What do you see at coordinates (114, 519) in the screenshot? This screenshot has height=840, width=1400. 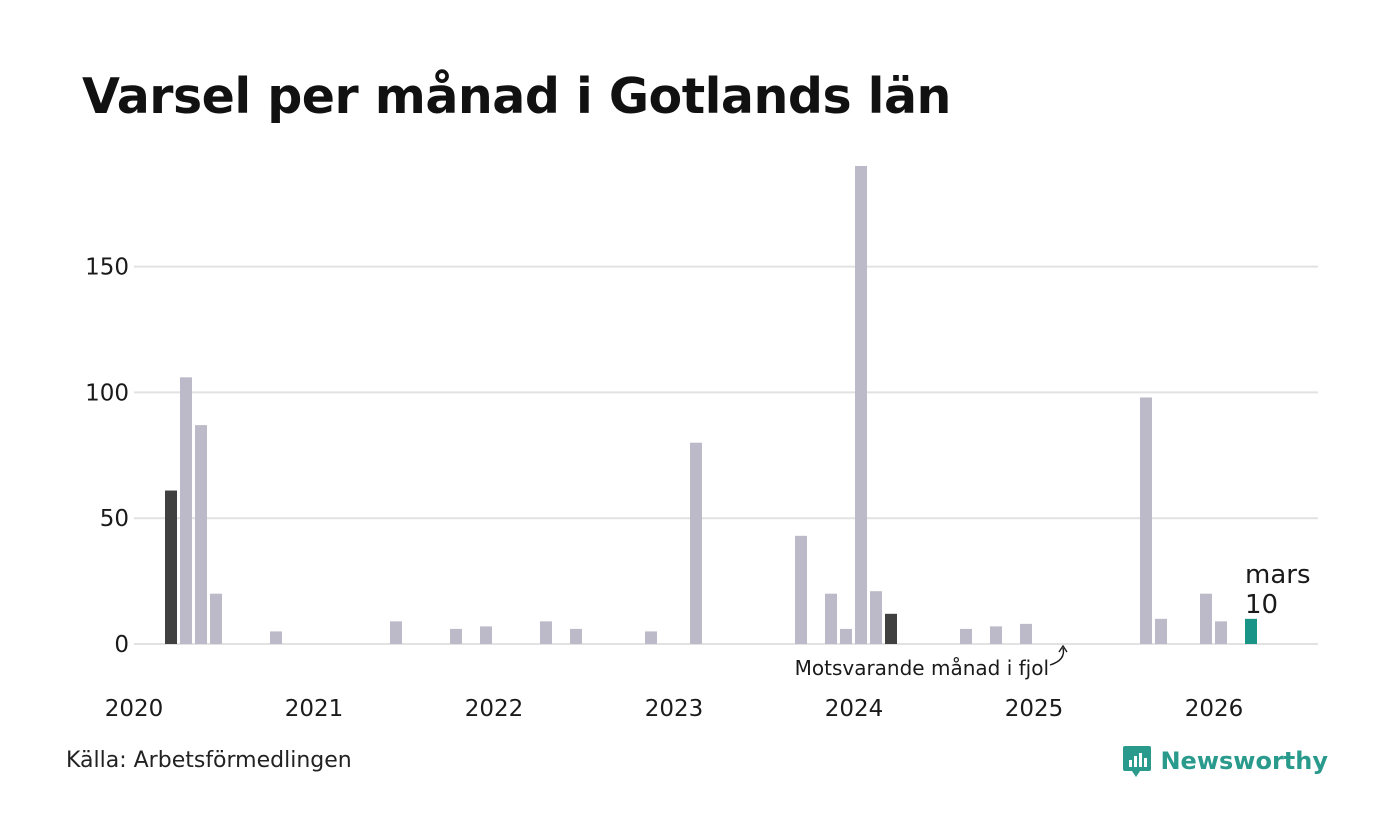 I see `y-tick-label: 50` at bounding box center [114, 519].